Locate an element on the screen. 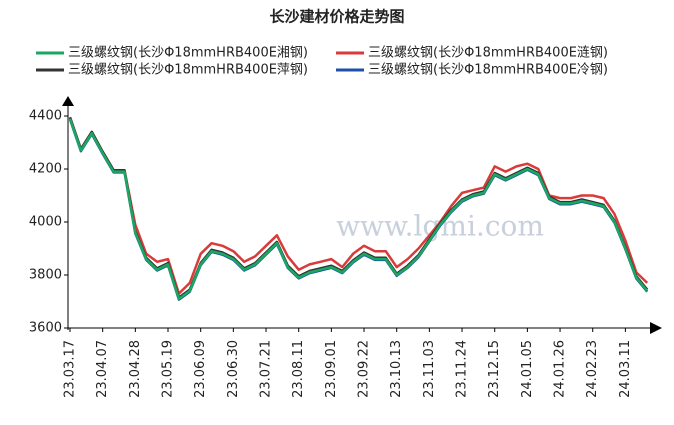 This screenshot has width=674, height=425. x-tick-label: 23.08.11 is located at coordinates (298, 369).